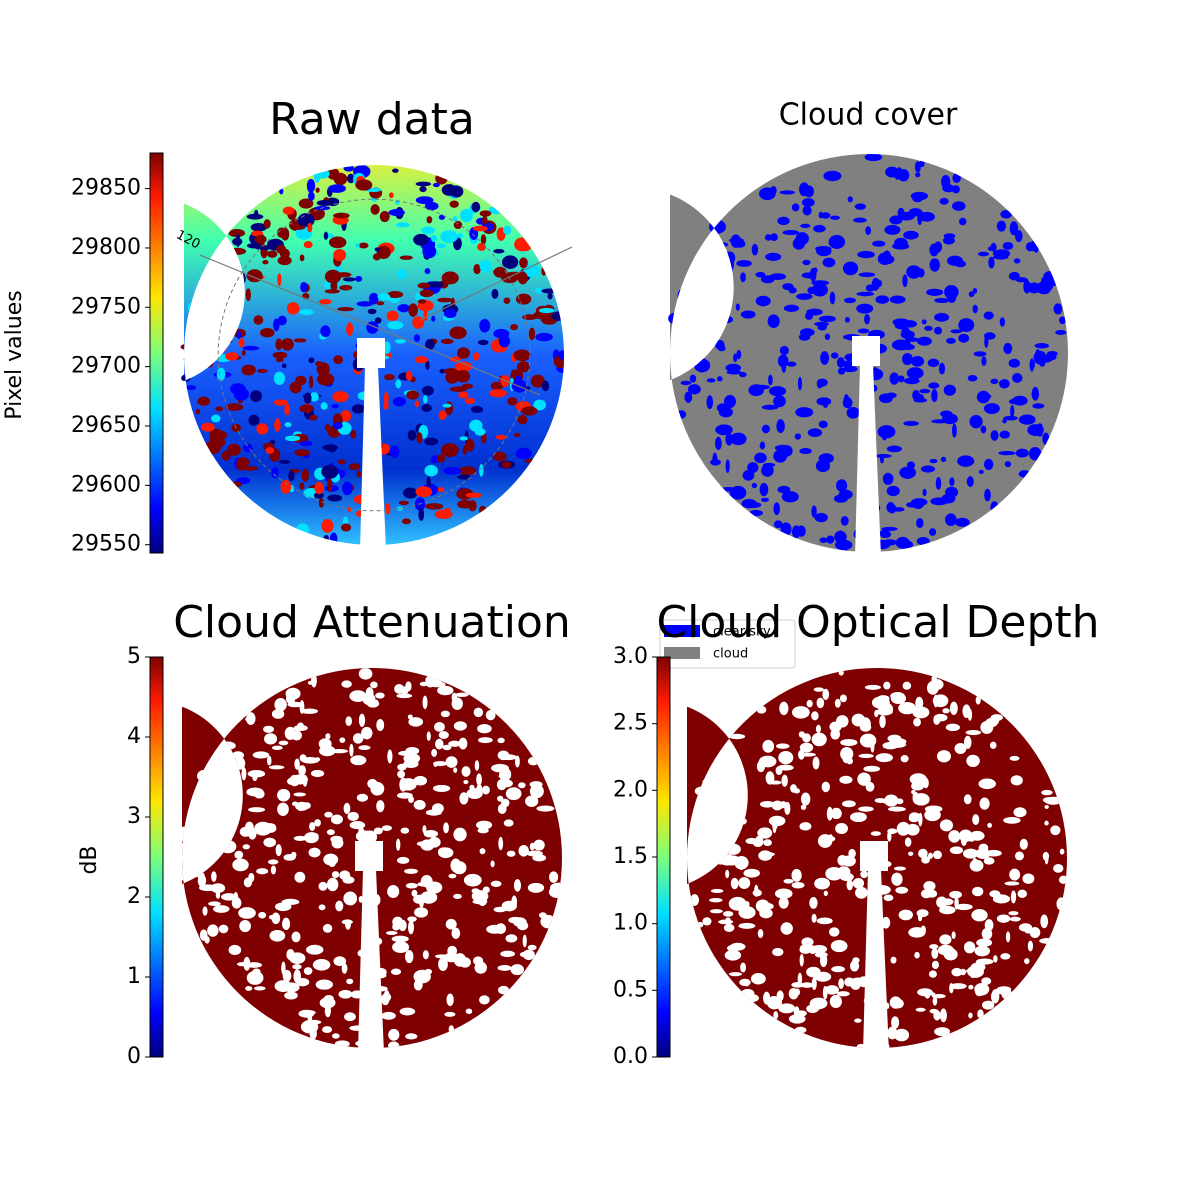 This screenshot has width=1200, height=1204. What do you see at coordinates (134, 976) in the screenshot?
I see `colorbar-tick-label: 1` at bounding box center [134, 976].